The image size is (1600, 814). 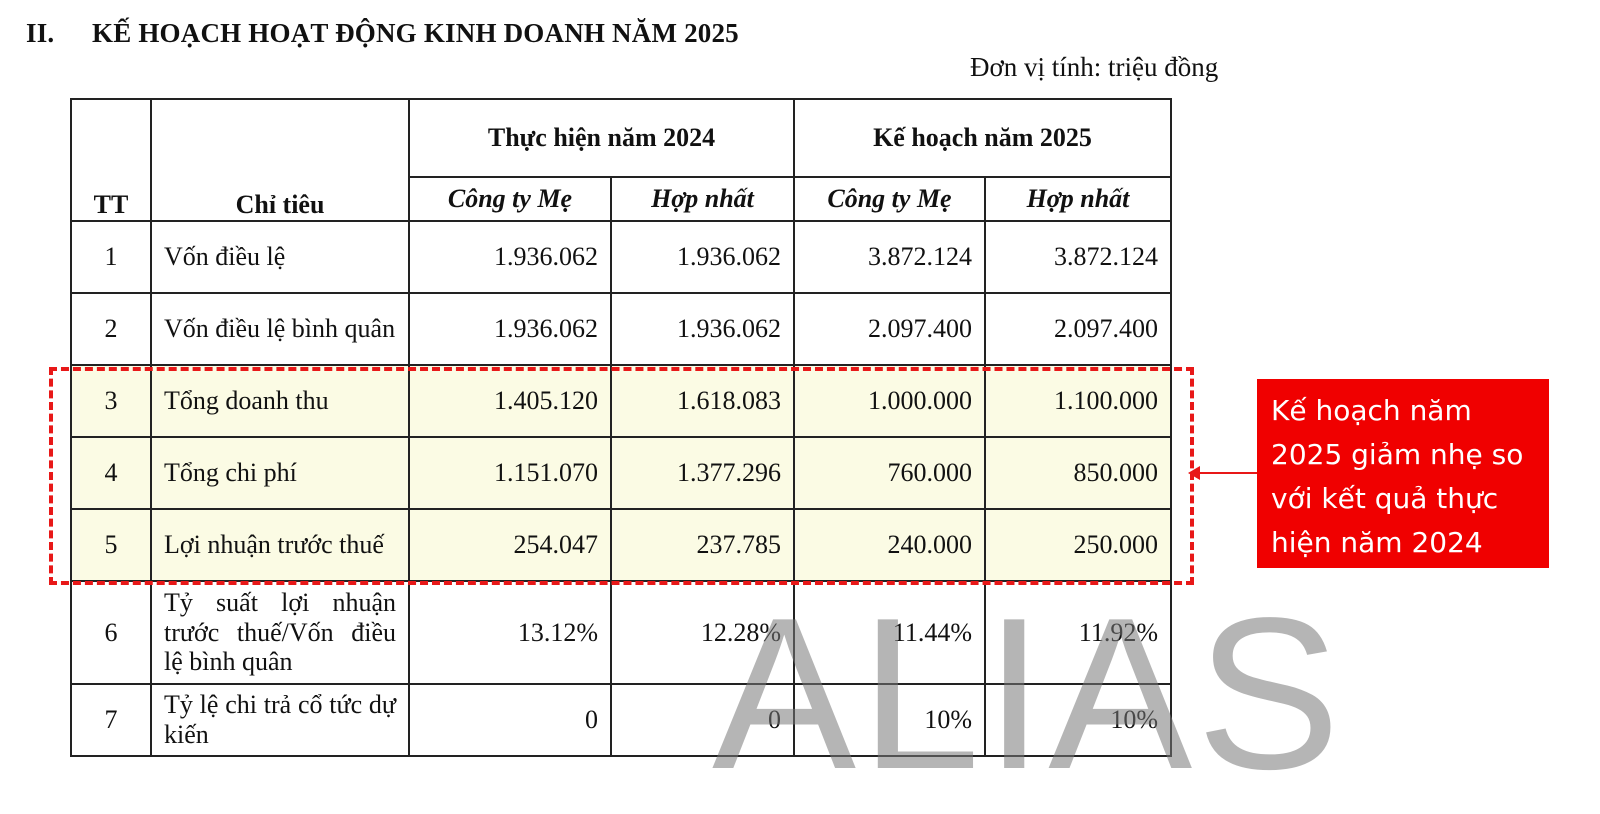 What do you see at coordinates (280, 257) in the screenshot?
I see `row-indicator: Vốn điều lệ` at bounding box center [280, 257].